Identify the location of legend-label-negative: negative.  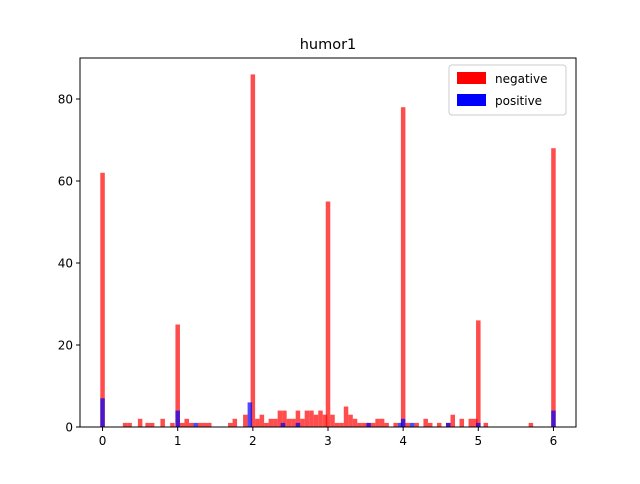
(521, 79).